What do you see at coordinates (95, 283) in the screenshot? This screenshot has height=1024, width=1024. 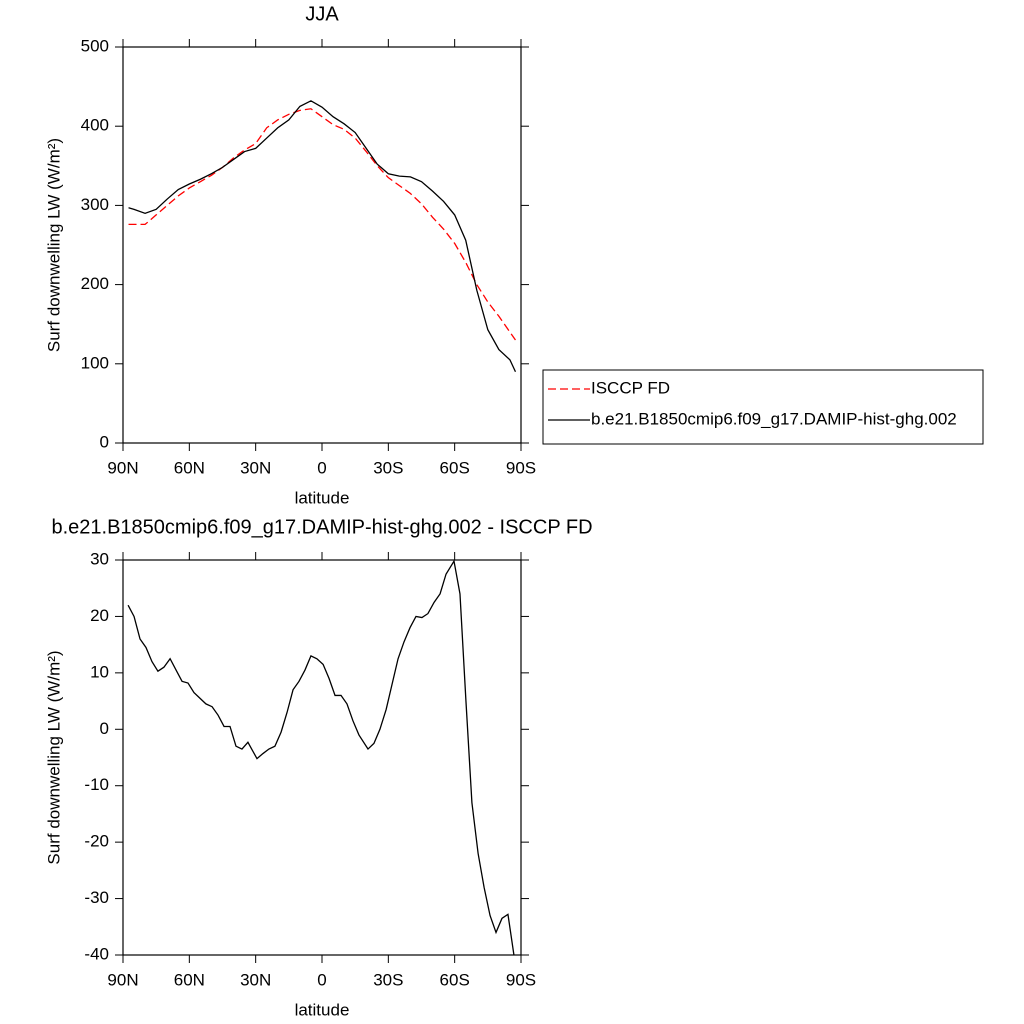 I see `y-tick-label: 200` at bounding box center [95, 283].